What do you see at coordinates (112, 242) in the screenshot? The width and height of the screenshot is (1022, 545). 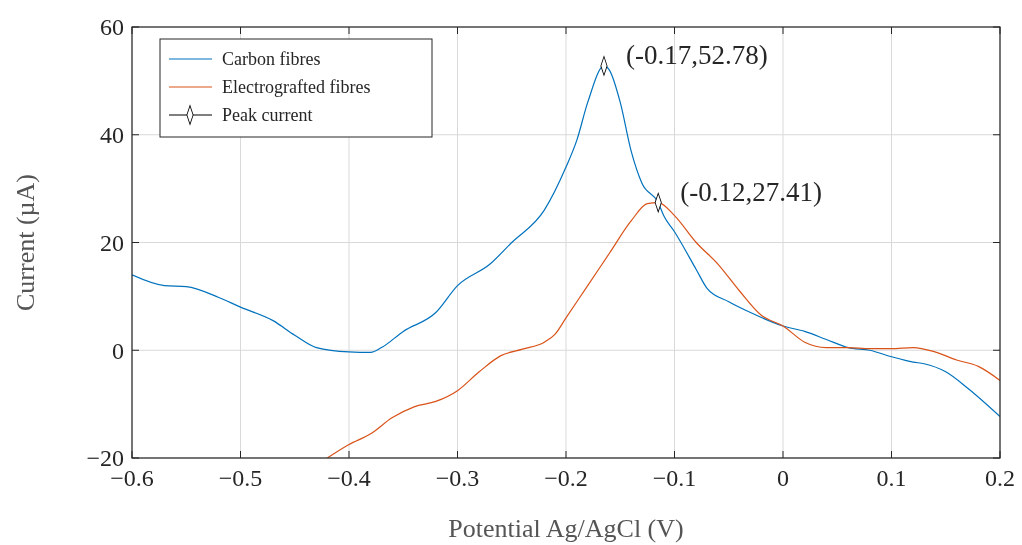 I see `y-tick-label: 20` at bounding box center [112, 242].